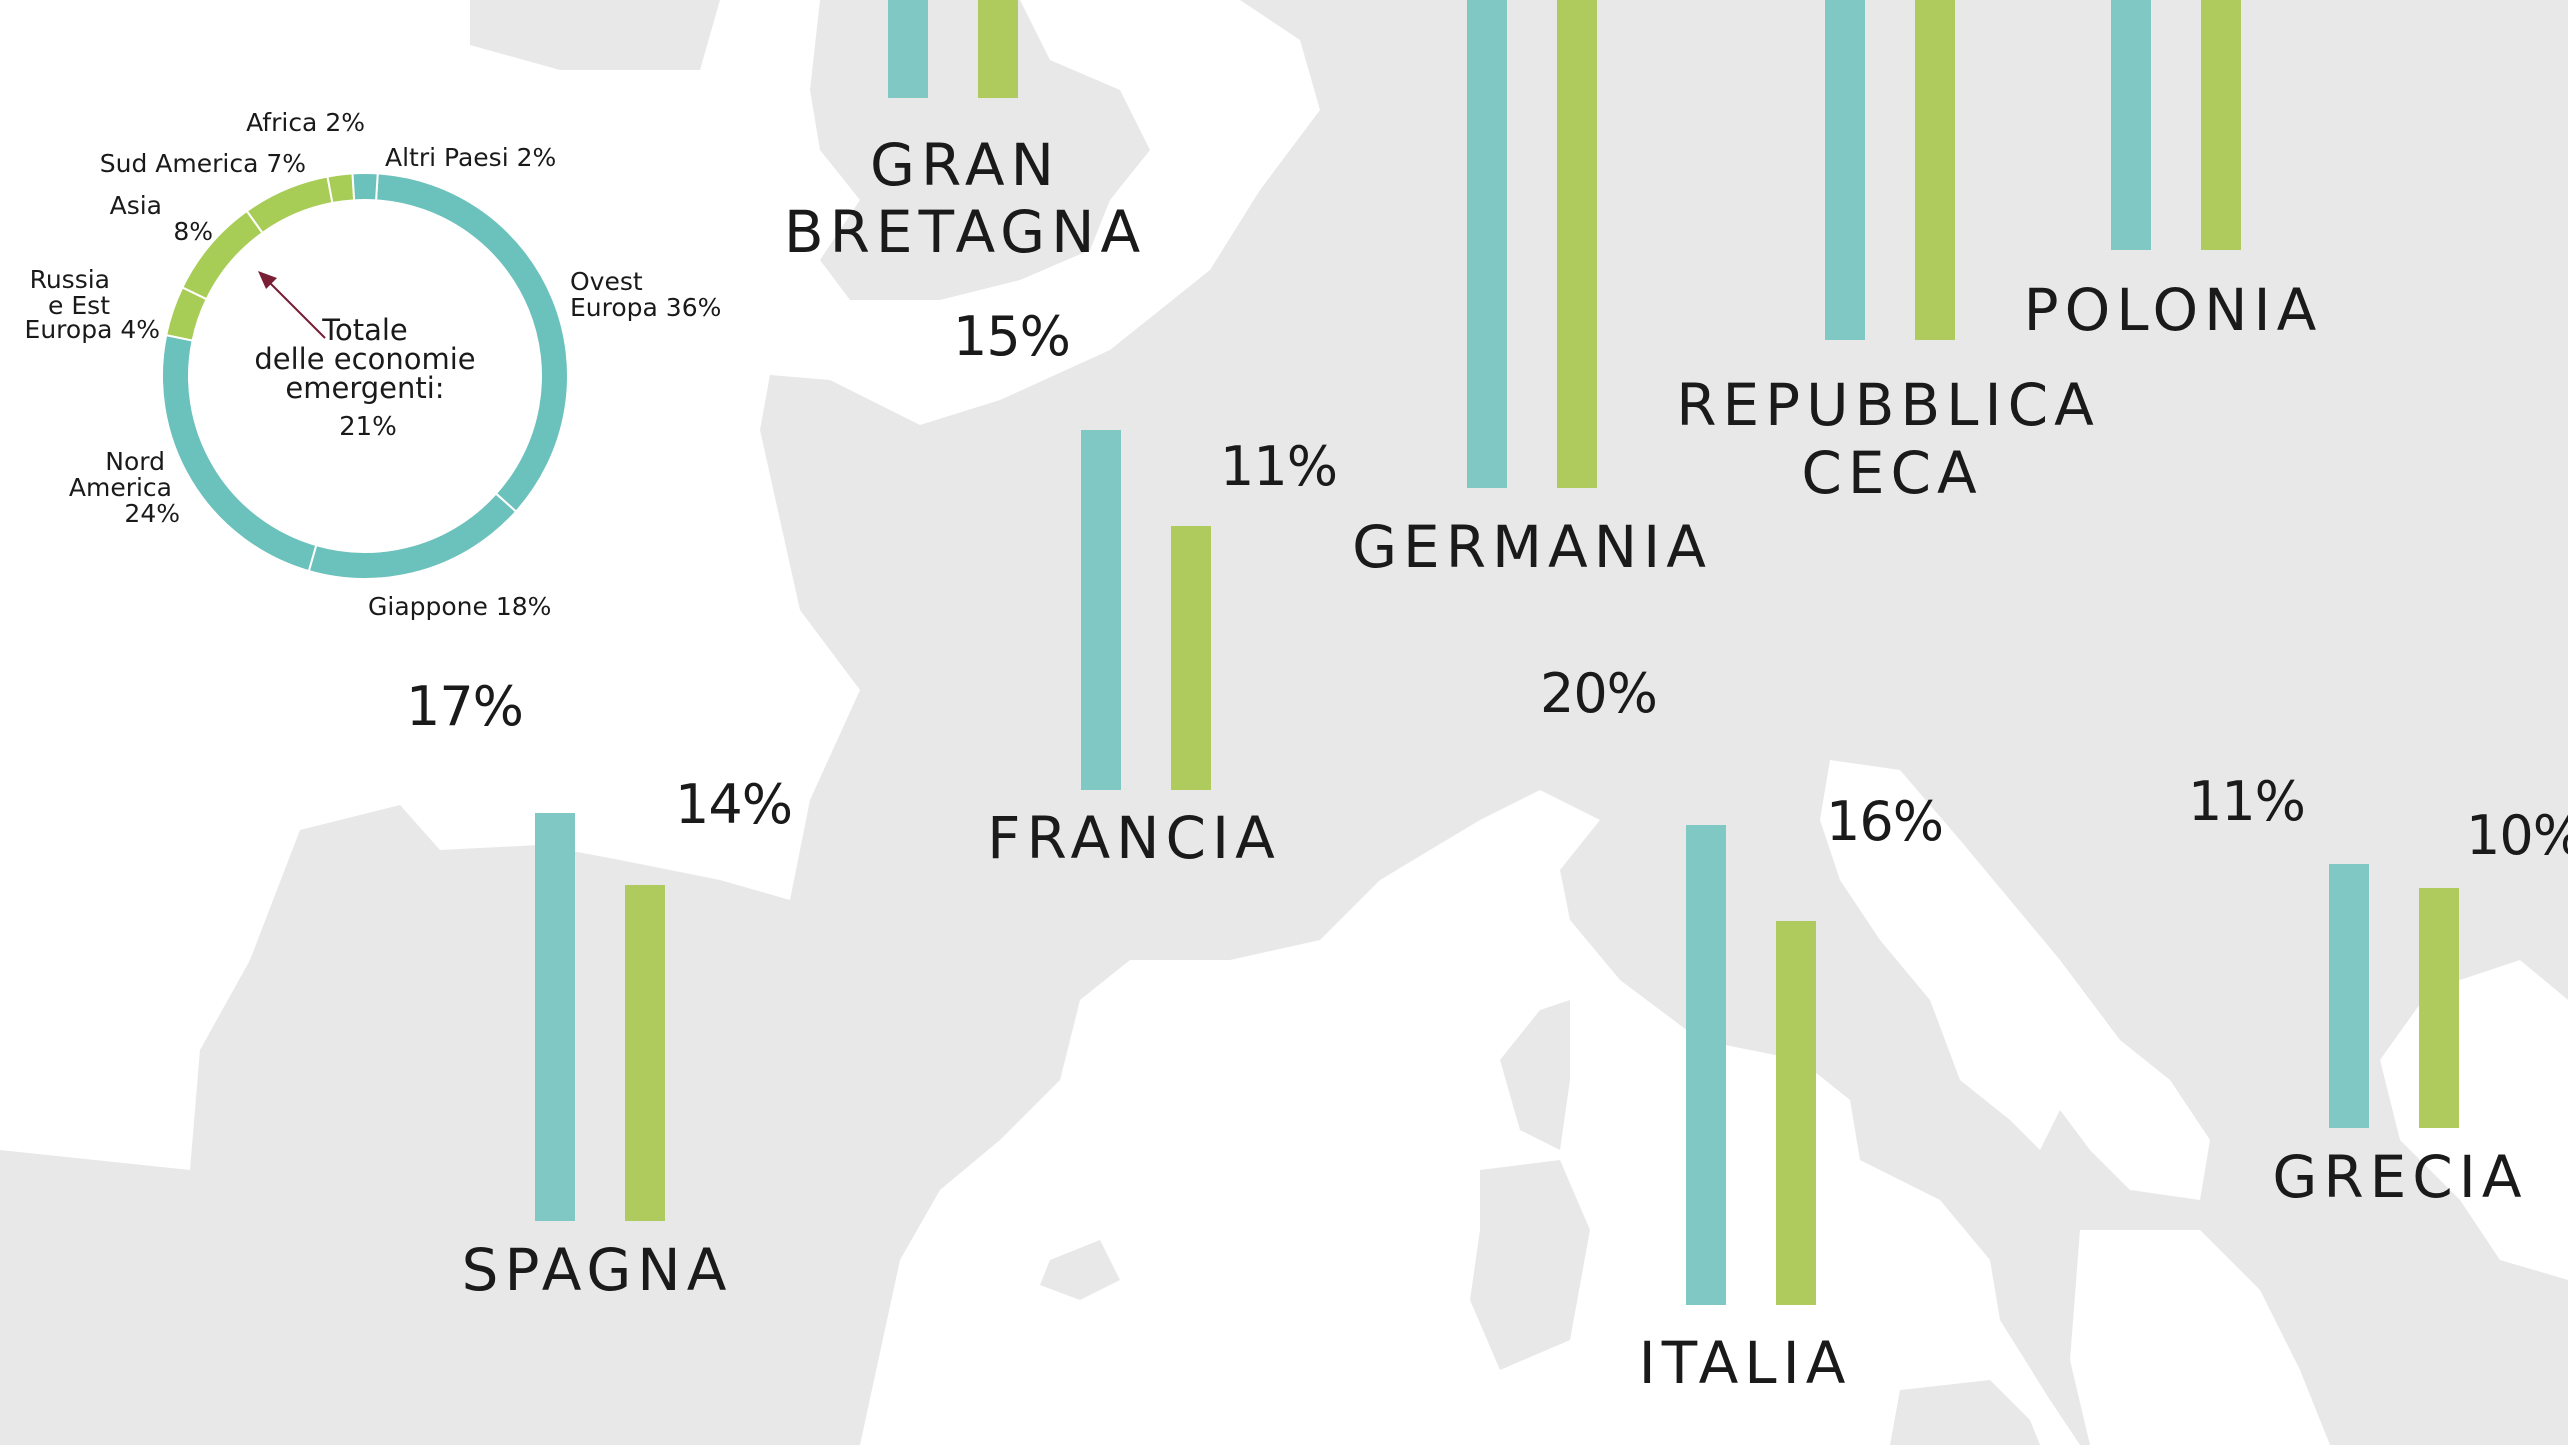 The image size is (2568, 1450). I want to click on country-label-spagna: SPAGNA, so click(597, 1270).